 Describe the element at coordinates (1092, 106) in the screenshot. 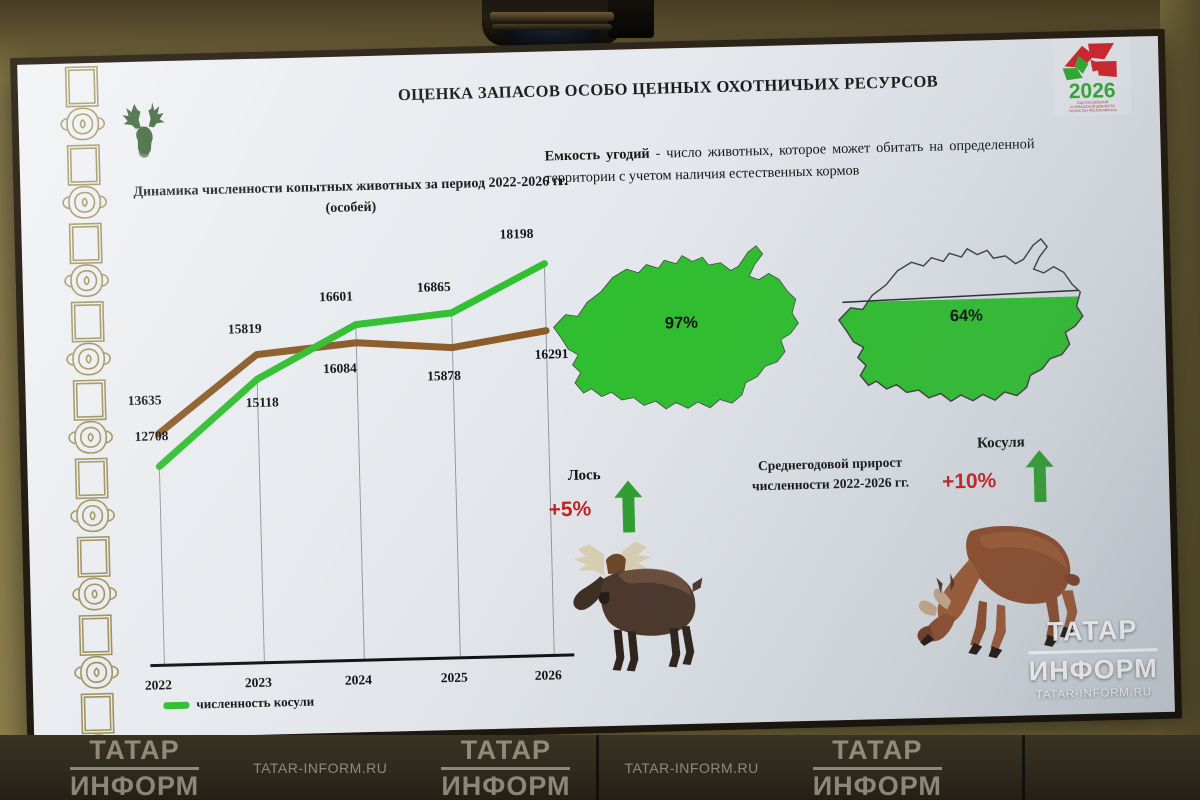

I see `svg-text: И ЧУВАШСКОЙ ДОБЛЕСТИ` at that location.